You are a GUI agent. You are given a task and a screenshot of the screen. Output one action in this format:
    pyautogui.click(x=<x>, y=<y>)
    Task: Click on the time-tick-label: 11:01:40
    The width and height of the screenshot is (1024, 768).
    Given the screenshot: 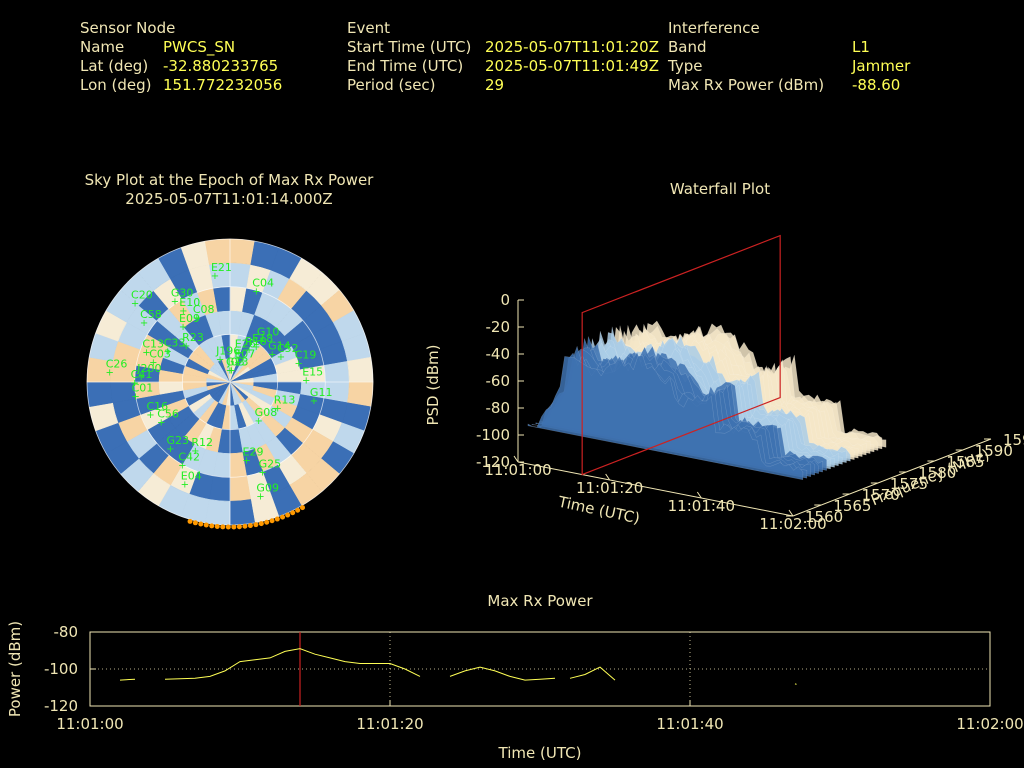 What is the action you would take?
    pyautogui.click(x=701, y=506)
    